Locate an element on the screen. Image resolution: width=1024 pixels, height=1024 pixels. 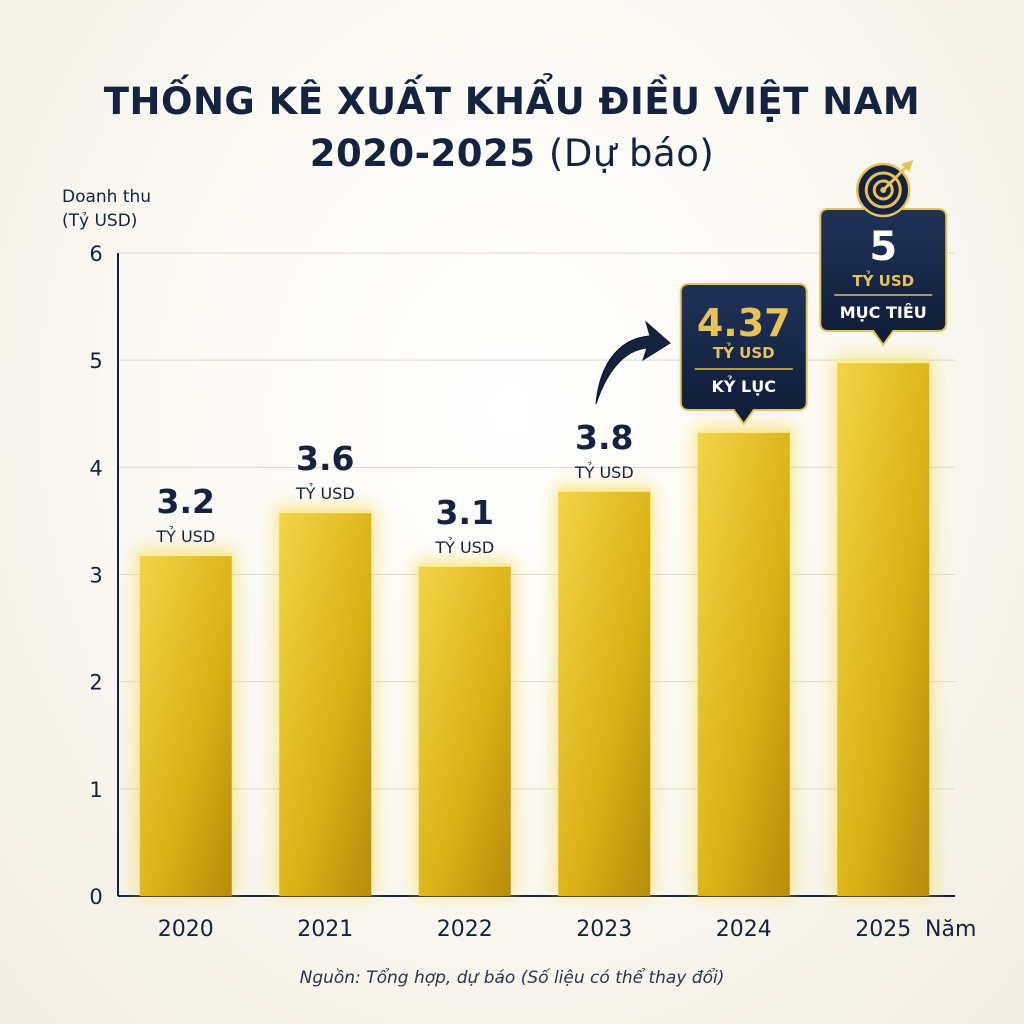
data-label-value: 3.6 is located at coordinates (325, 458).